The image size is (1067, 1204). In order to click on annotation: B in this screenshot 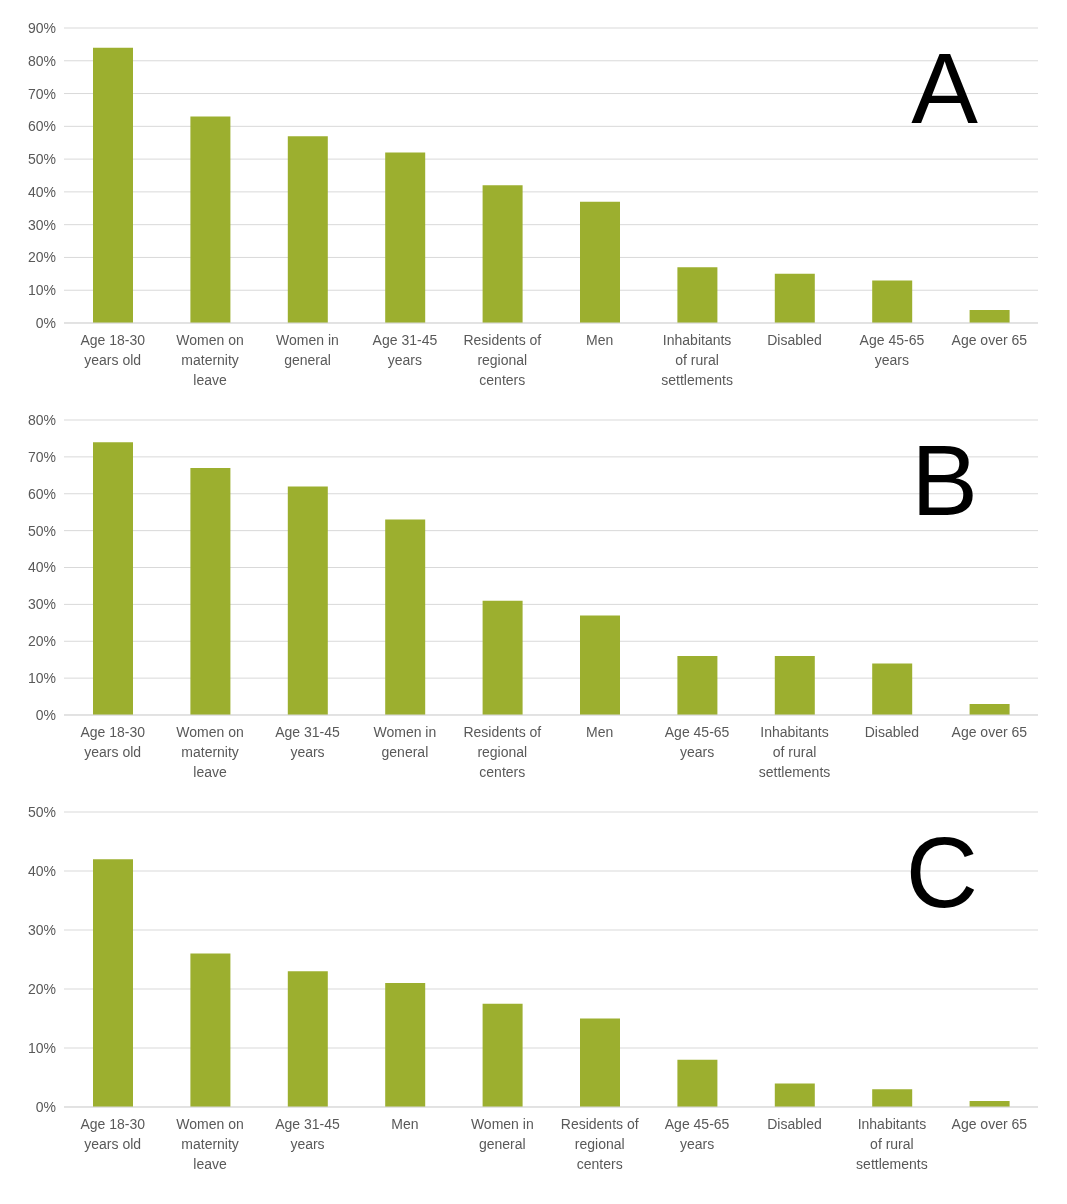, I will do `click(944, 480)`.